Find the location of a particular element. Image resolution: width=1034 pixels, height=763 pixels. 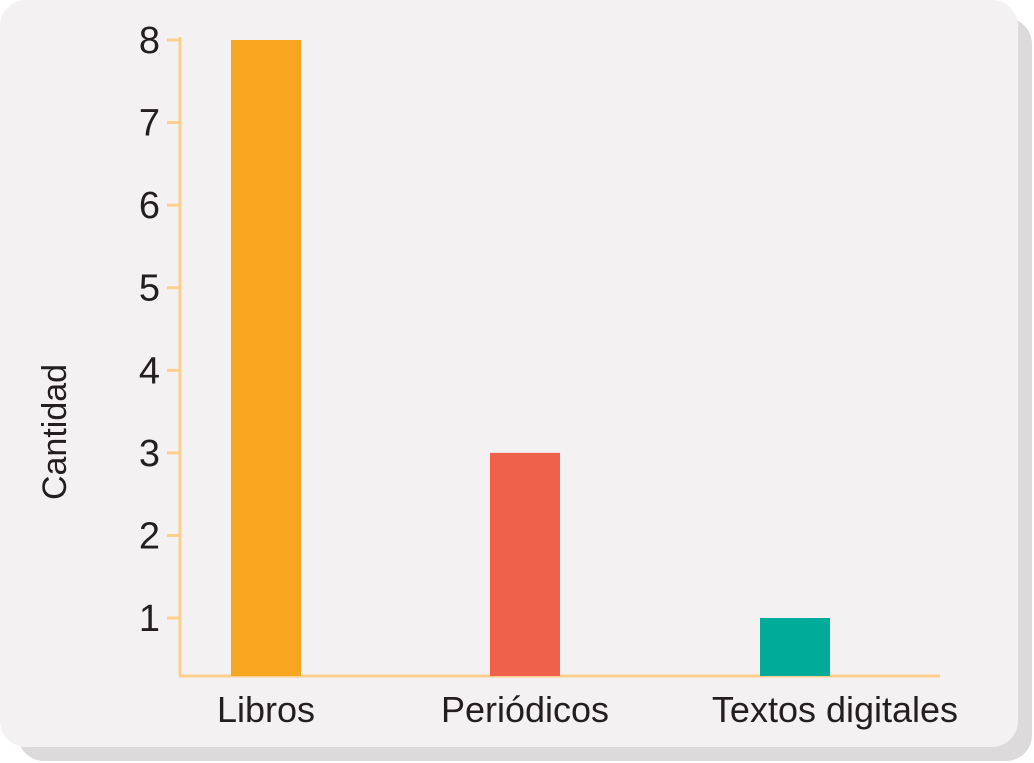

bar-periódicos is located at coordinates (525, 564).